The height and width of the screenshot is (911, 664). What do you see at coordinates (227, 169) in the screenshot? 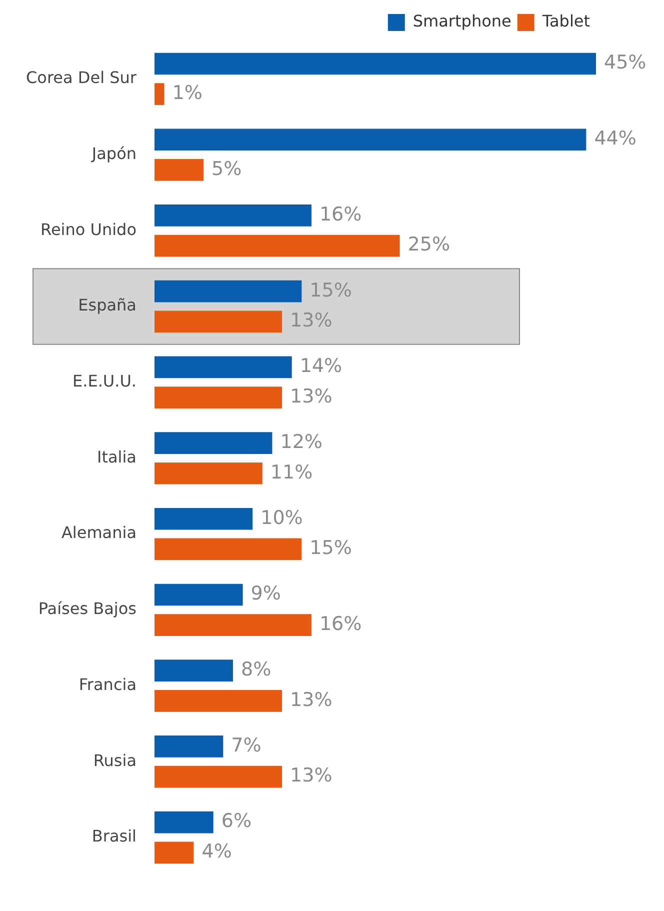
I see `data-label: 5%` at bounding box center [227, 169].